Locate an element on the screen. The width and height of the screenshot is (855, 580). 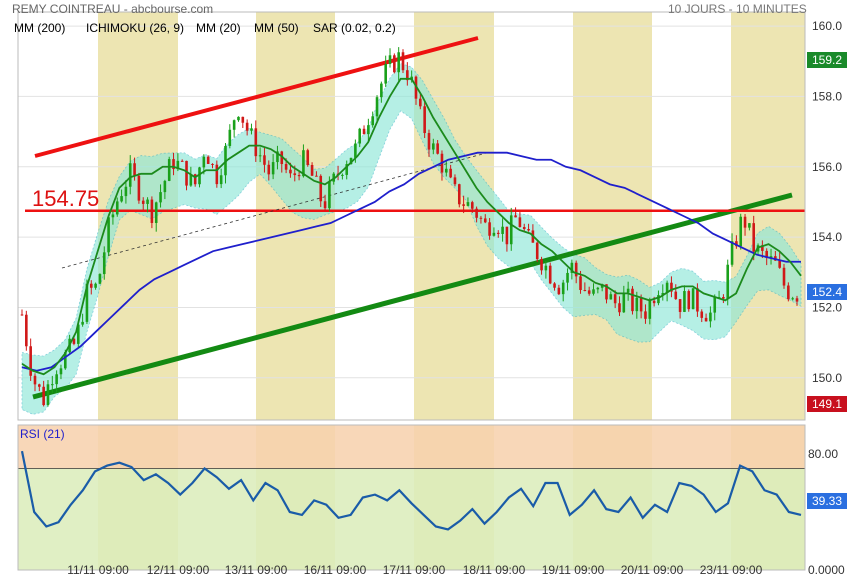
price-tick-4: 152.0 is located at coordinates (827, 307).